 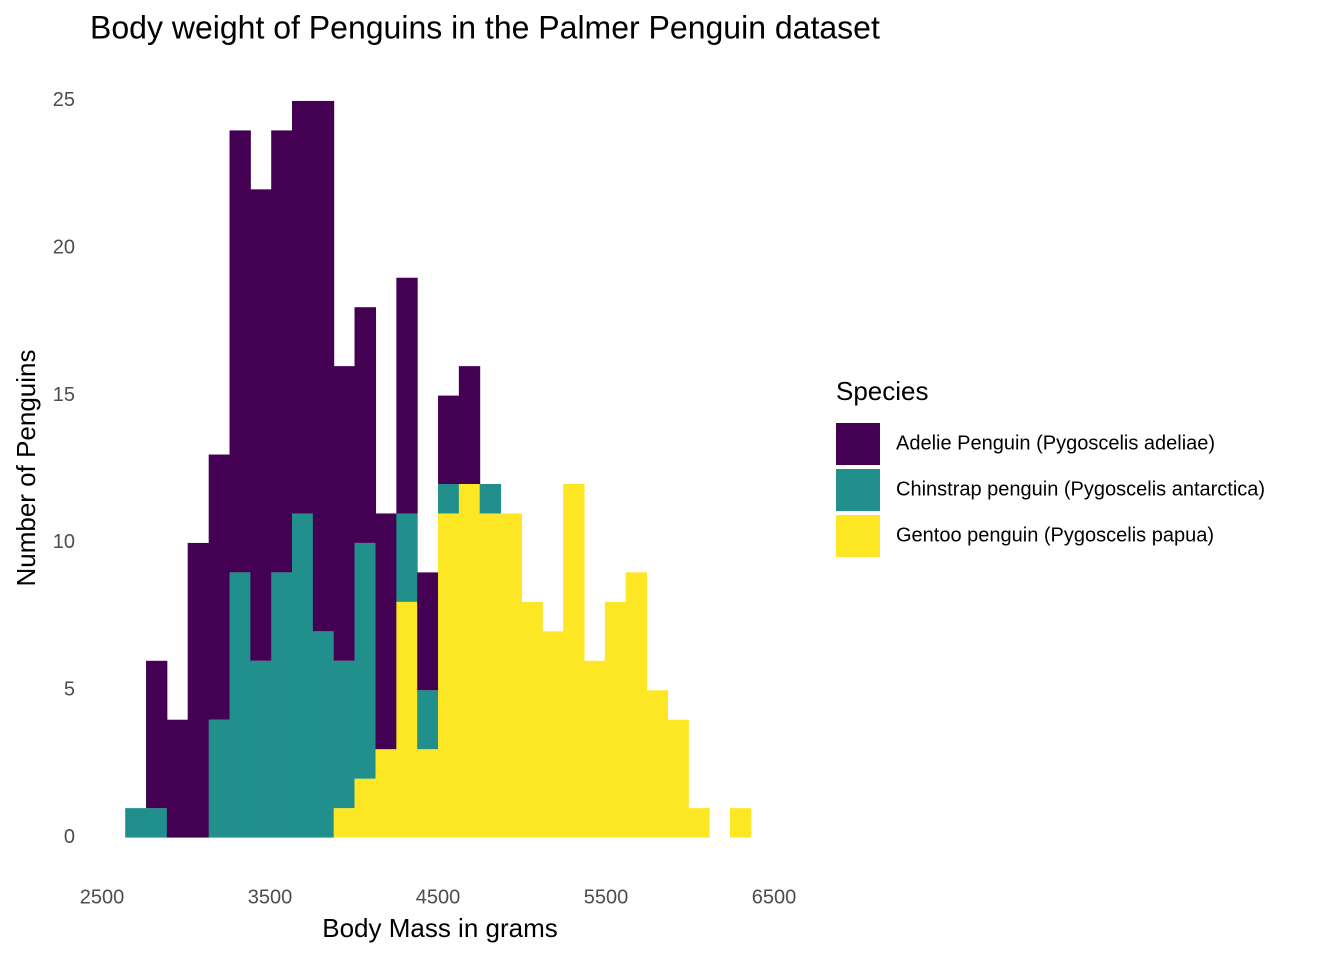 What do you see at coordinates (270, 897) in the screenshot?
I see `x-tick-label: 3500` at bounding box center [270, 897].